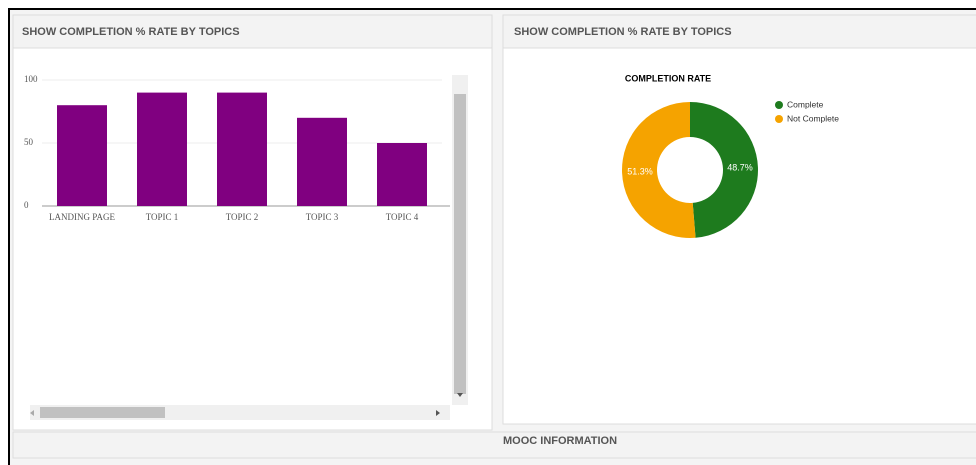  I want to click on x-tick-label: TOPIC 4, so click(402, 217).